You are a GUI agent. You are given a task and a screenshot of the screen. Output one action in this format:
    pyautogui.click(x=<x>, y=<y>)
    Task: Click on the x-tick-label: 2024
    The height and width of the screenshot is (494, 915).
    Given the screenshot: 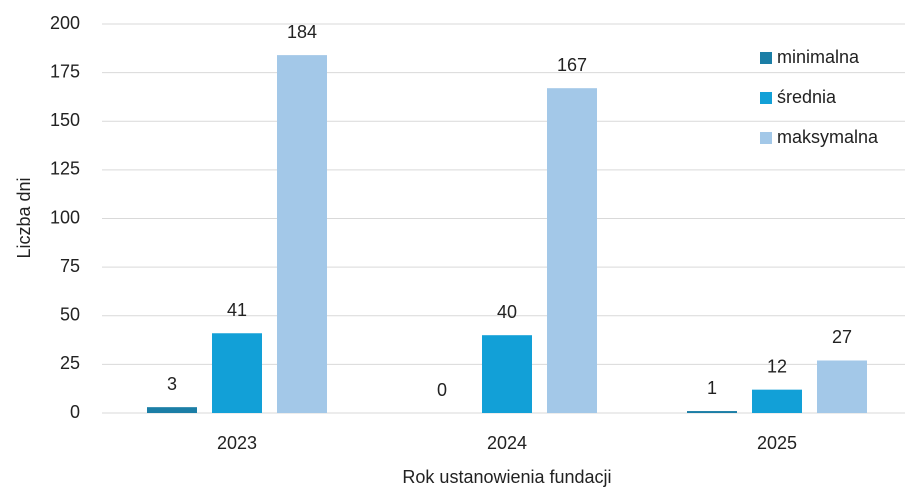 What is the action you would take?
    pyautogui.click(x=507, y=443)
    